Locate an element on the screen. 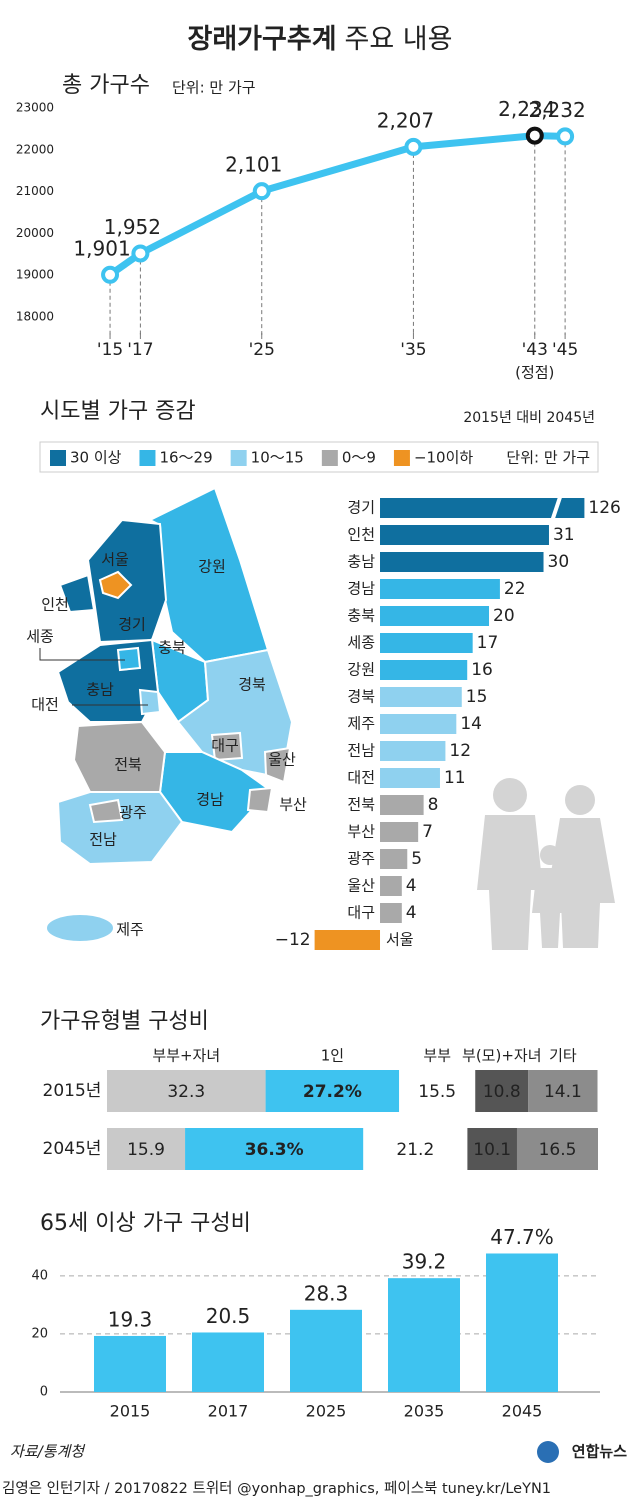 Image resolution: width=640 pixels, height=1505 pixels. data-label: 5 is located at coordinates (416, 859).